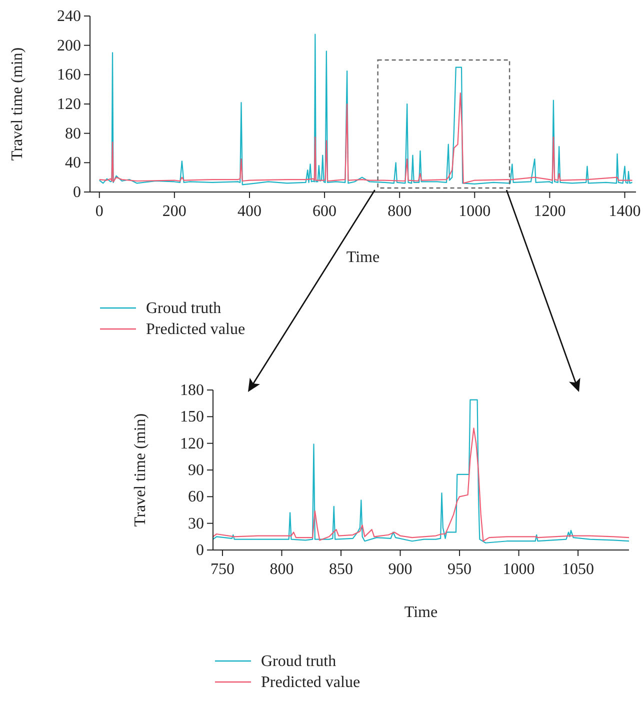 The height and width of the screenshot is (701, 643). What do you see at coordinates (174, 211) in the screenshot?
I see `x-tick-label: 200` at bounding box center [174, 211].